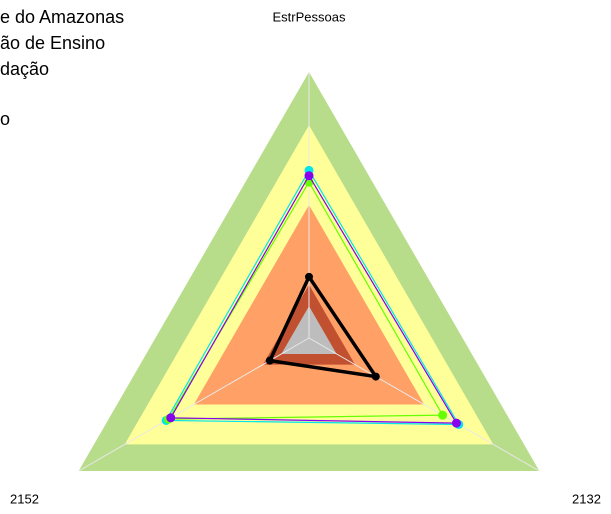 The width and height of the screenshot is (611, 514). What do you see at coordinates (424, 404) in the screenshot?
I see `axis-line` at bounding box center [424, 404].